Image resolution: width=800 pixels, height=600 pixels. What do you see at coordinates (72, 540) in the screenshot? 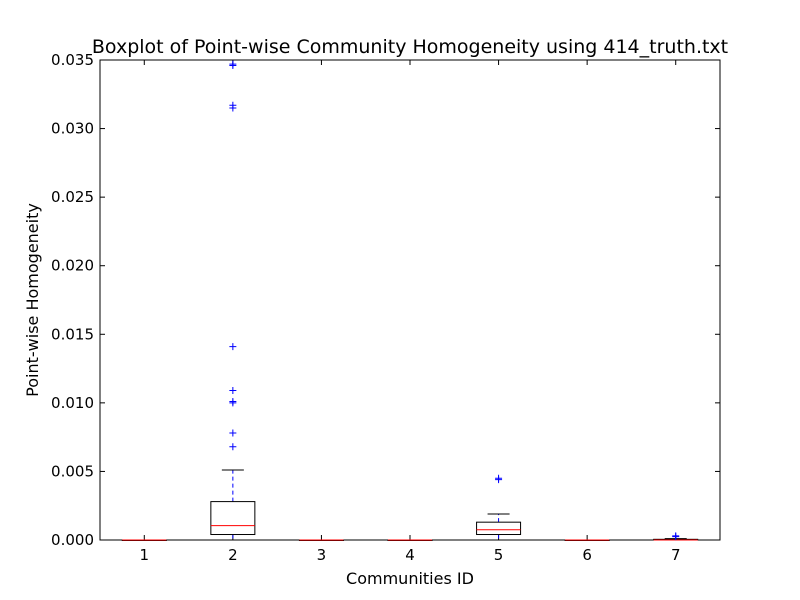
I see `y-tick-label: 0.000` at bounding box center [72, 540].